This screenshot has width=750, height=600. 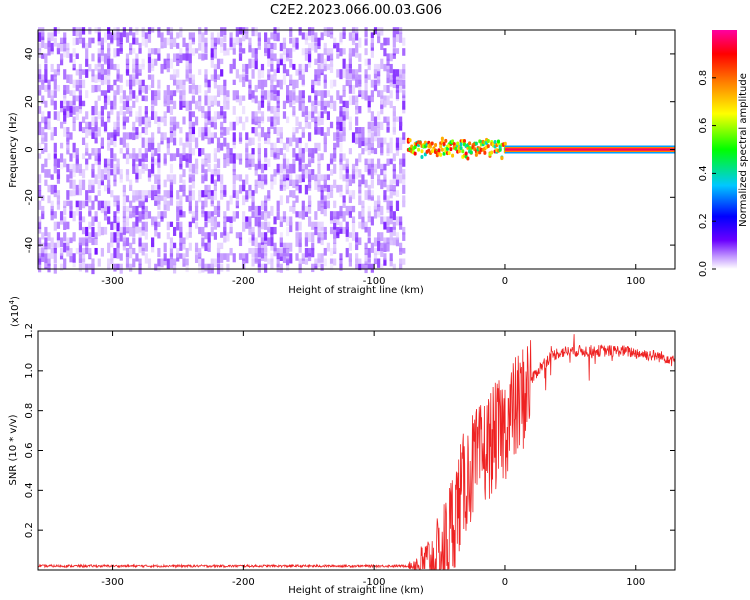 What do you see at coordinates (707, 173) in the screenshot?
I see `colorbar-ticks: 0.00.20.40.60.8` at bounding box center [707, 173].